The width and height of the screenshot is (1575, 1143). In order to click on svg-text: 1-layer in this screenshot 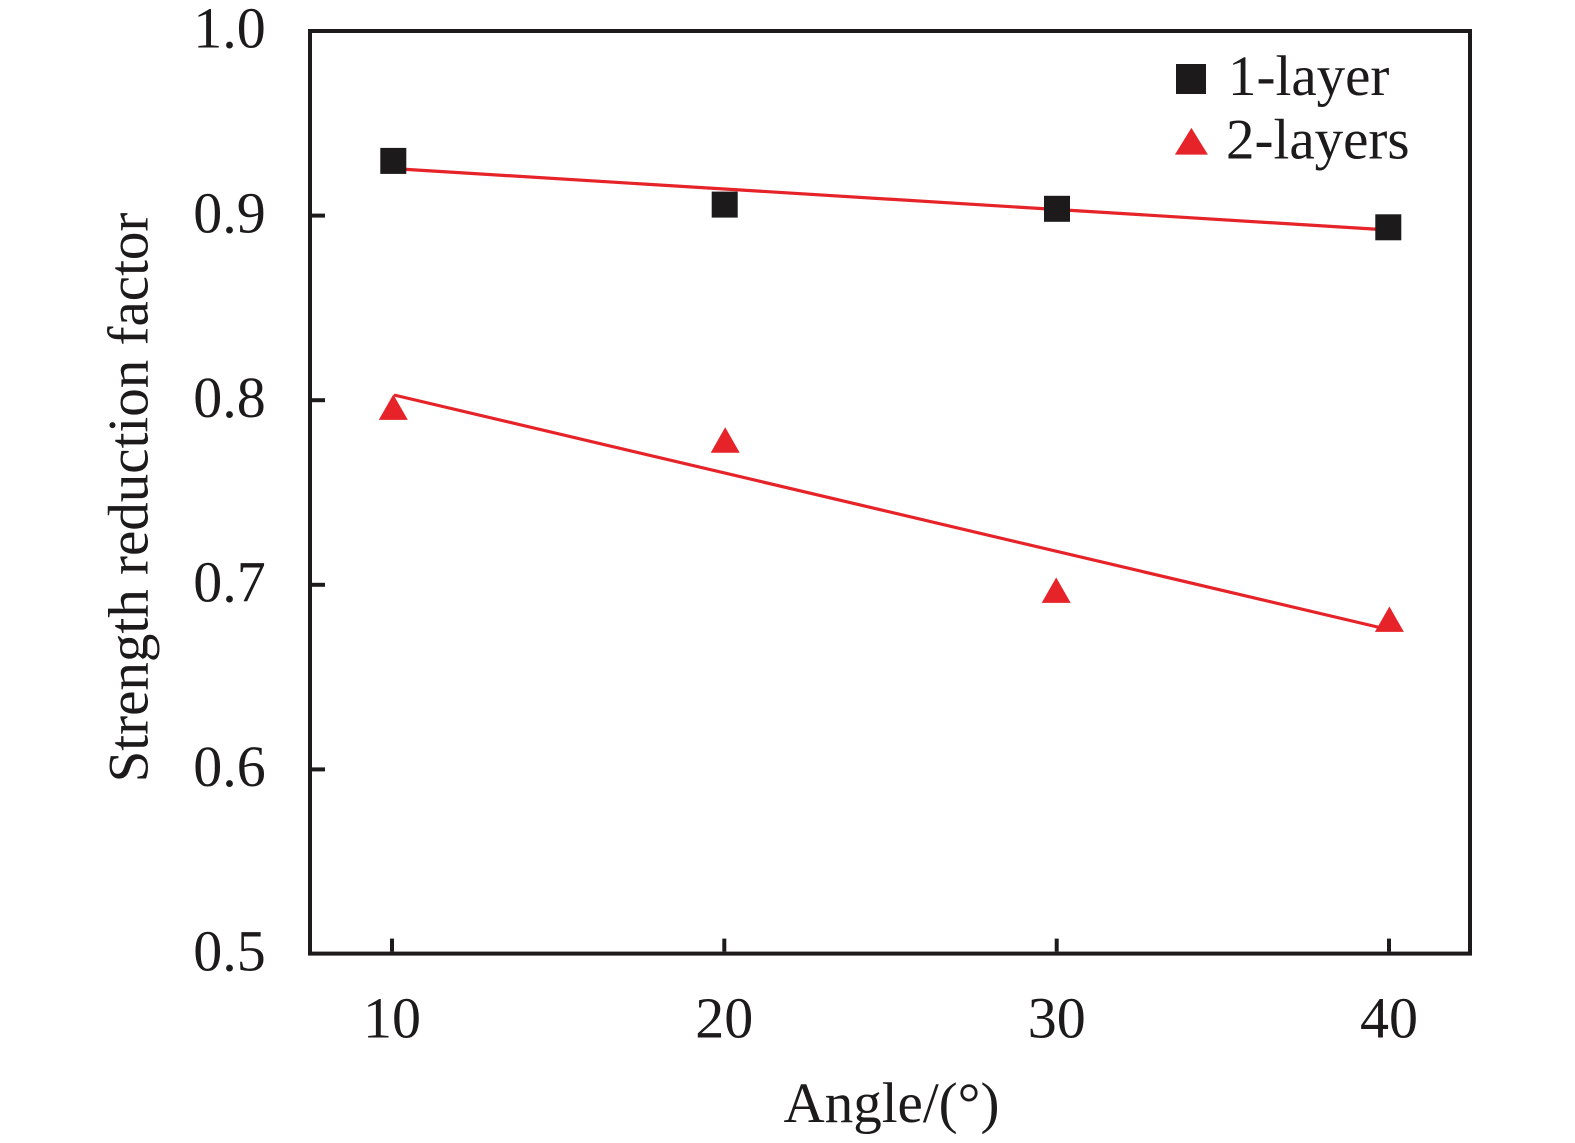, I will do `click(1308, 76)`.